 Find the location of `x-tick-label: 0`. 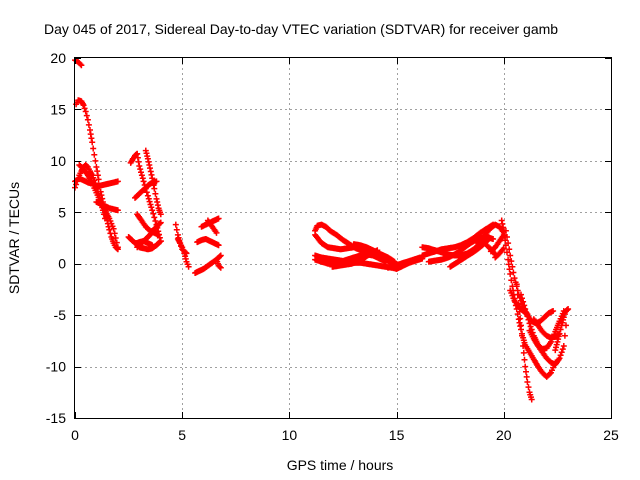

x-tick-label: 0 is located at coordinates (75, 435).